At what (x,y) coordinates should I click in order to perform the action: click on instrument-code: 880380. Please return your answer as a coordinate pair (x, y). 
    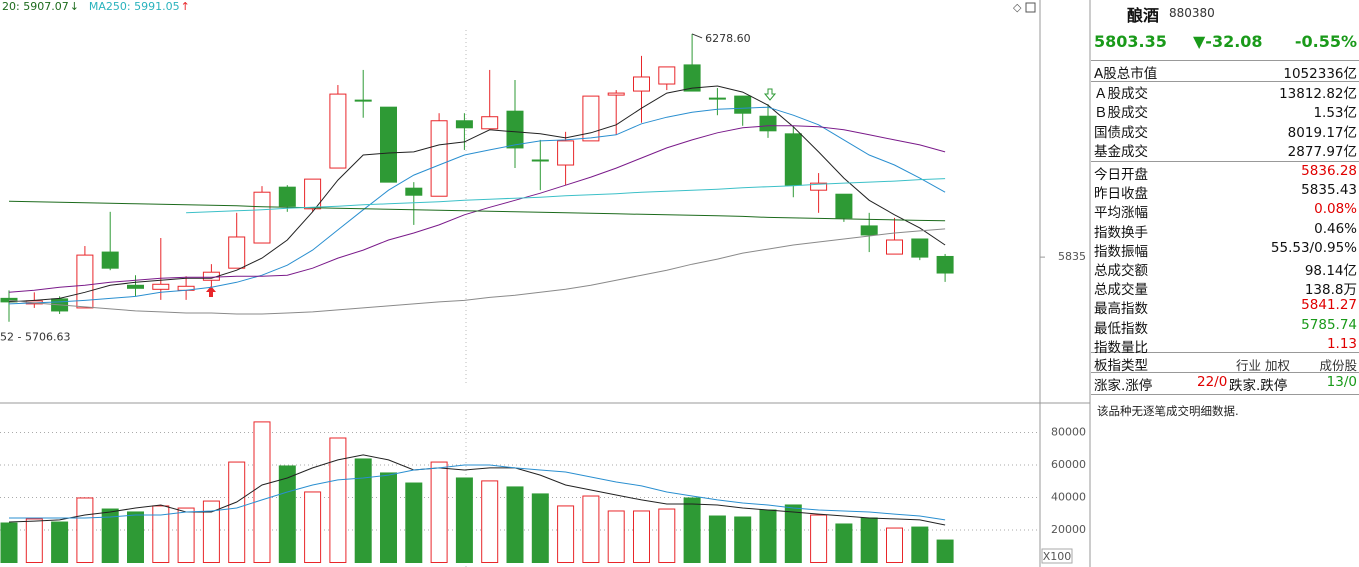
    Looking at the image, I should click on (1192, 13).